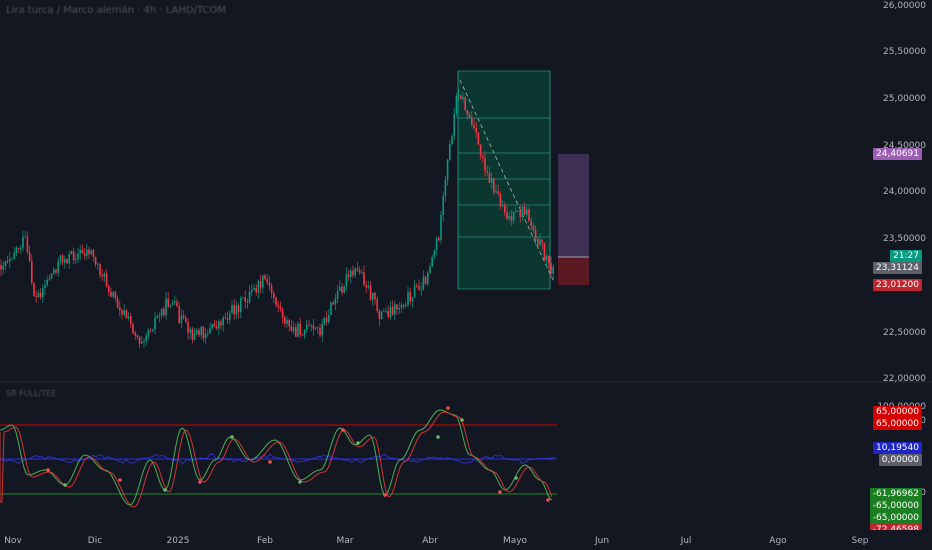  Describe the element at coordinates (904, 333) in the screenshot. I see `price-axis-label: 22,50000` at that location.